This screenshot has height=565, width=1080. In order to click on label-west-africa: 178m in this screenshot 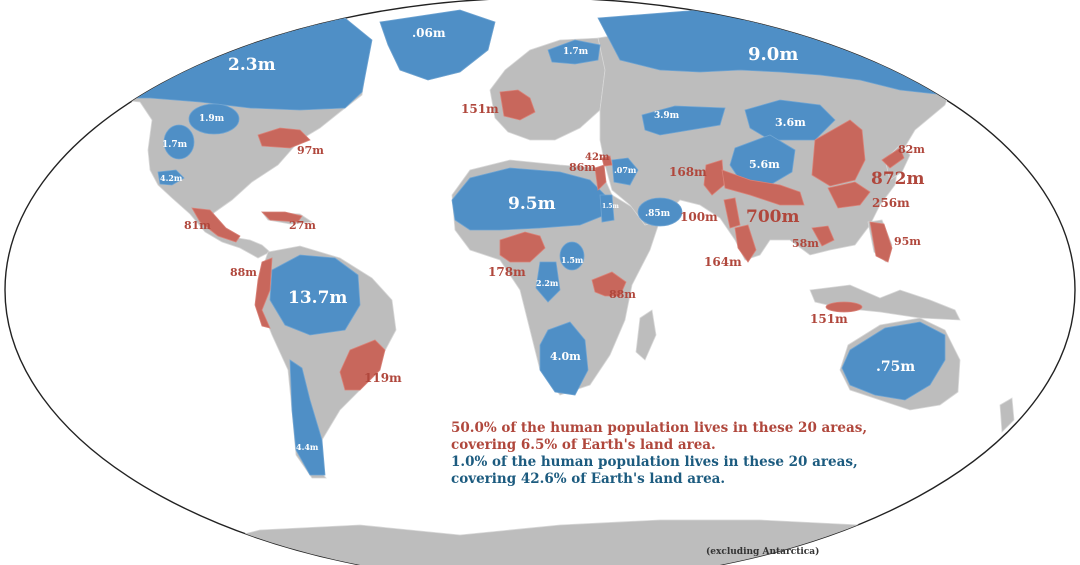, I will do `click(507, 272)`.